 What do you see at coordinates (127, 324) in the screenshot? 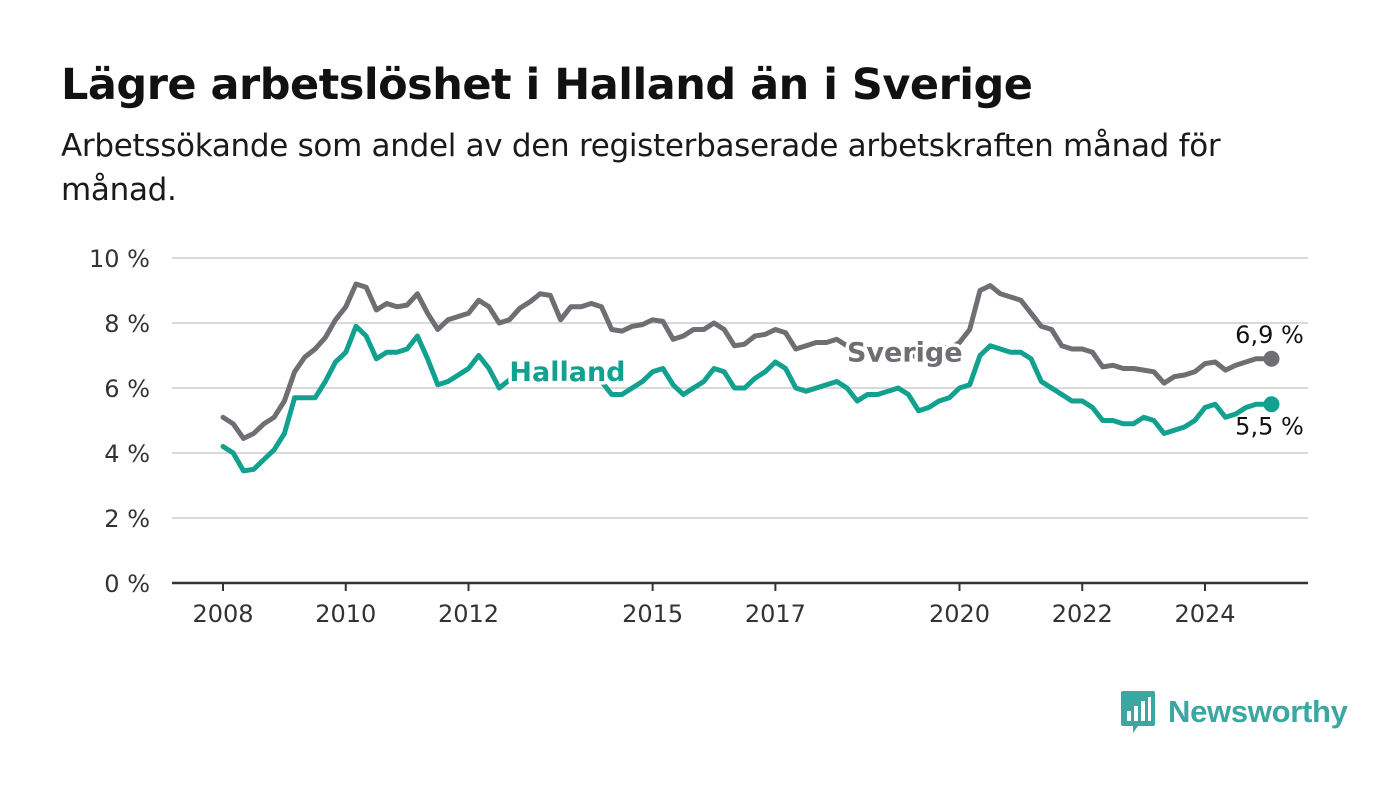
I see `y-tick-label: 8 %` at bounding box center [127, 324].